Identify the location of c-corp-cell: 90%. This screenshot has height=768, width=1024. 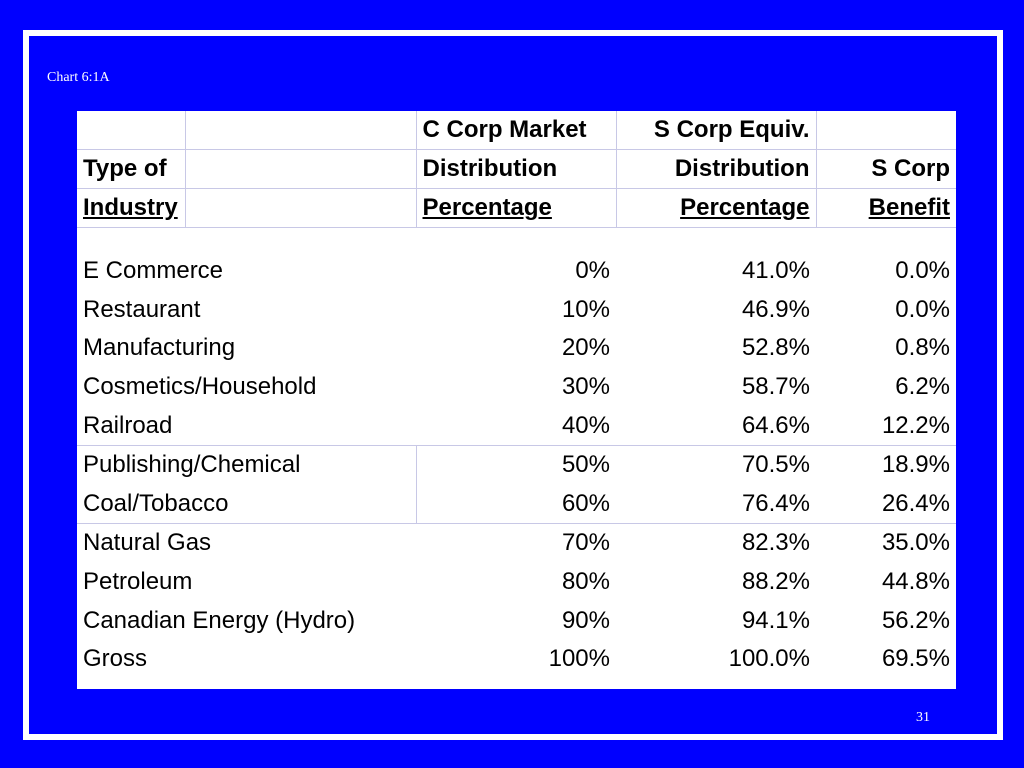
(585, 620).